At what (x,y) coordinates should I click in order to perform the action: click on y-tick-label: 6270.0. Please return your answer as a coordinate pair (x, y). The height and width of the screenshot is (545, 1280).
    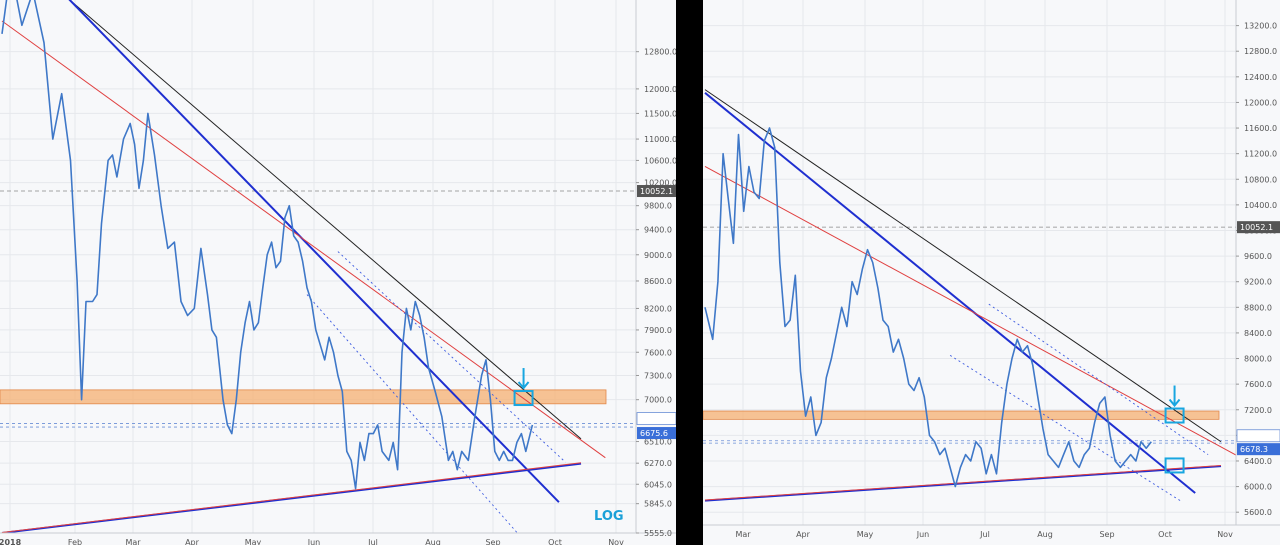
    Looking at the image, I should click on (658, 463).